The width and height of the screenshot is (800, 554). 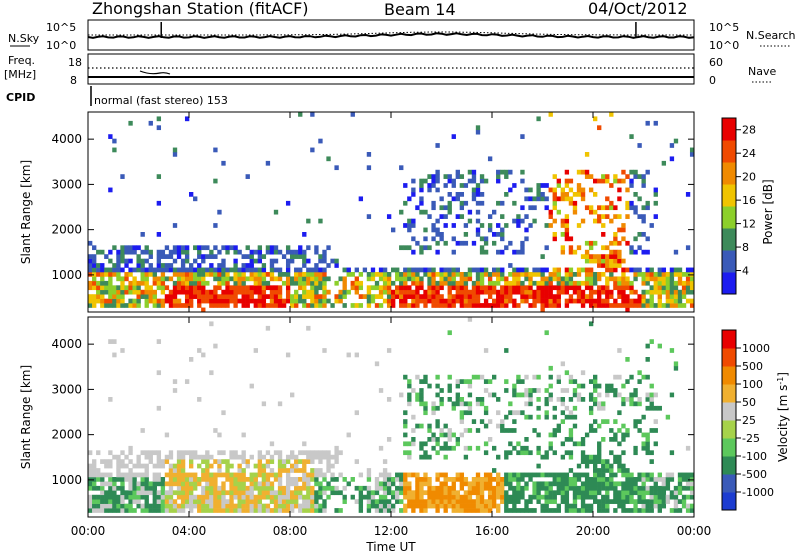 What do you see at coordinates (729, 375) in the screenshot?
I see `colorbar-segment` at bounding box center [729, 375].